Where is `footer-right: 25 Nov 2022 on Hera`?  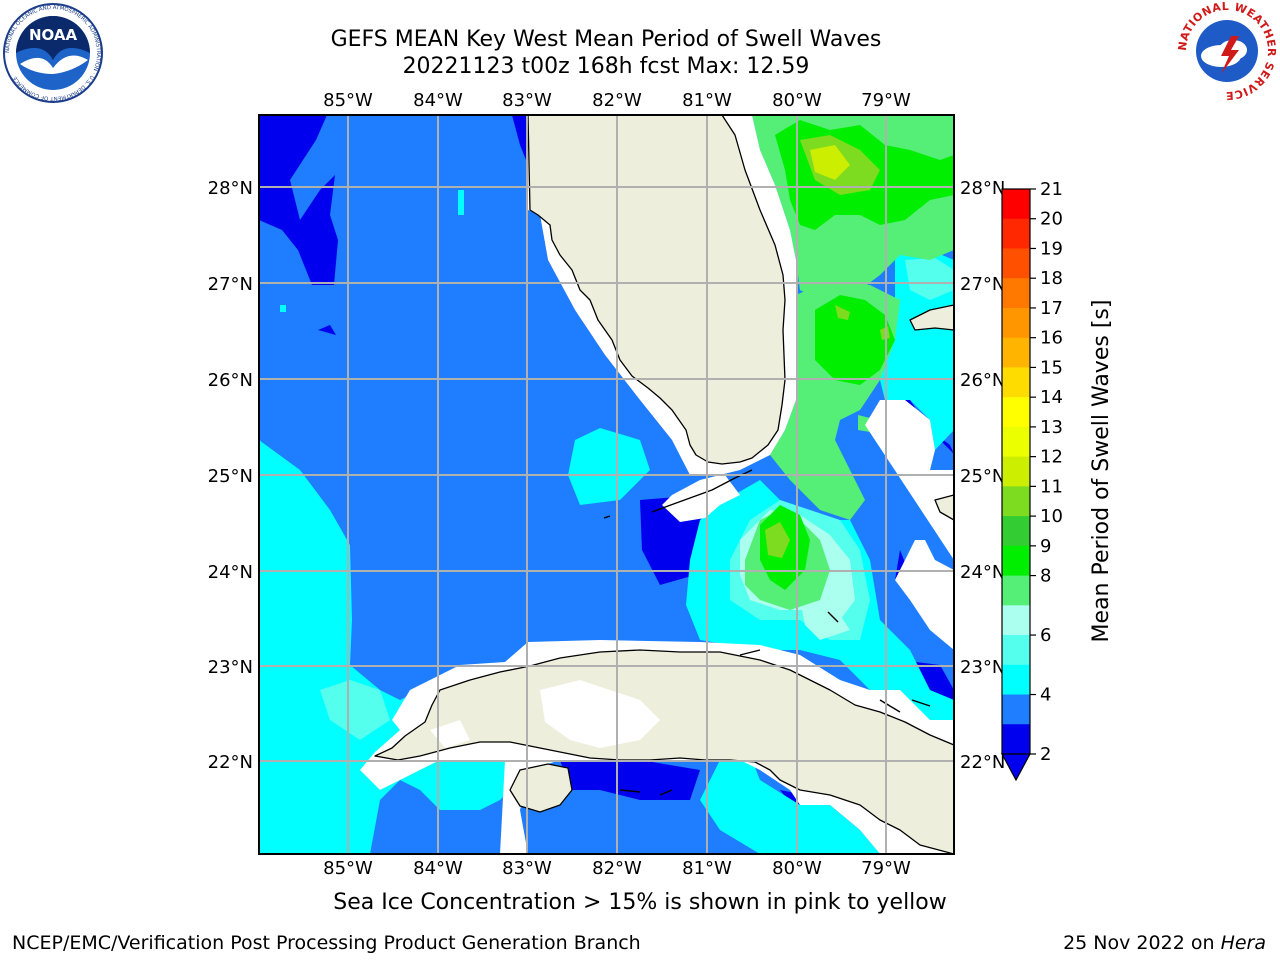 footer-right: 25 Nov 2022 on Hera is located at coordinates (1164, 943).